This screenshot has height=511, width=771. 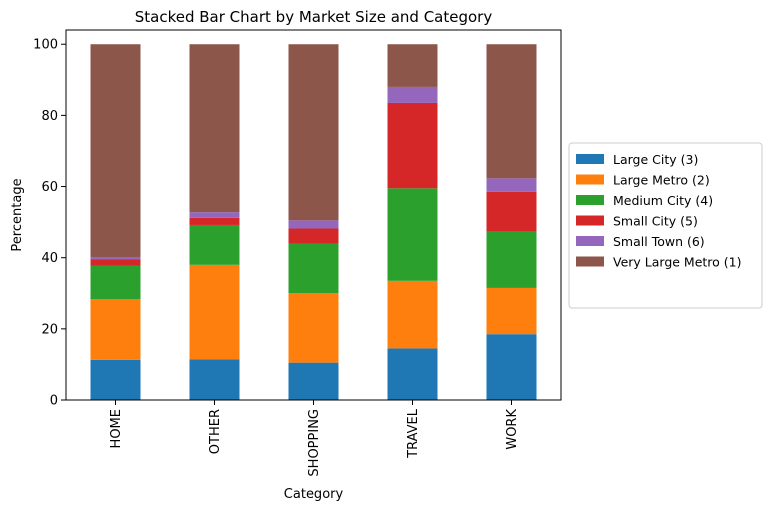 I want to click on y-axis: 0 20 40 60 80 100, so click(x=49, y=223).